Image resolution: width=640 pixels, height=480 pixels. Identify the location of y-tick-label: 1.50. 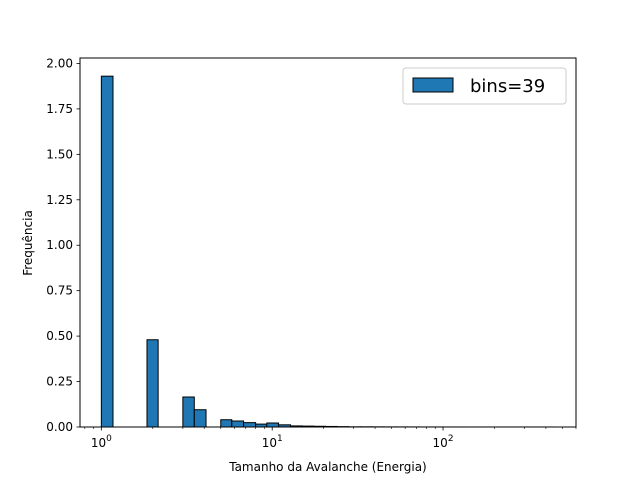
(59, 154).